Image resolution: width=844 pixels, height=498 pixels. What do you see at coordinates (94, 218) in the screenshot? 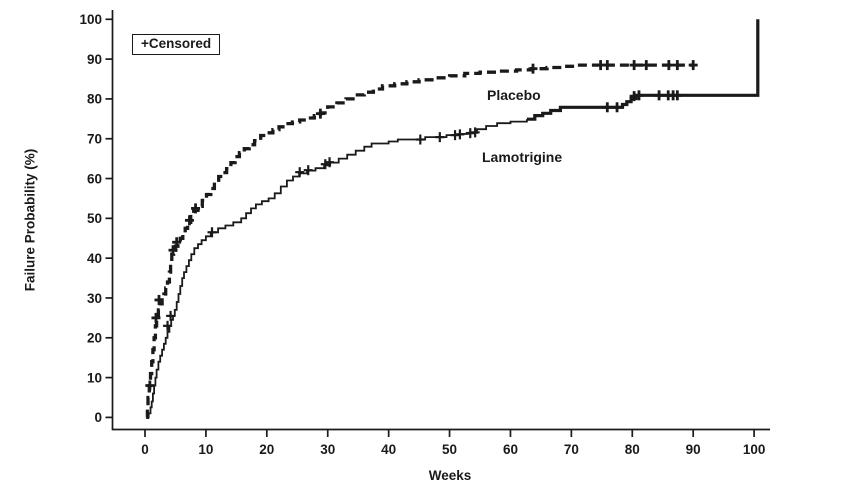
I see `y-tick-label: 50` at bounding box center [94, 218].